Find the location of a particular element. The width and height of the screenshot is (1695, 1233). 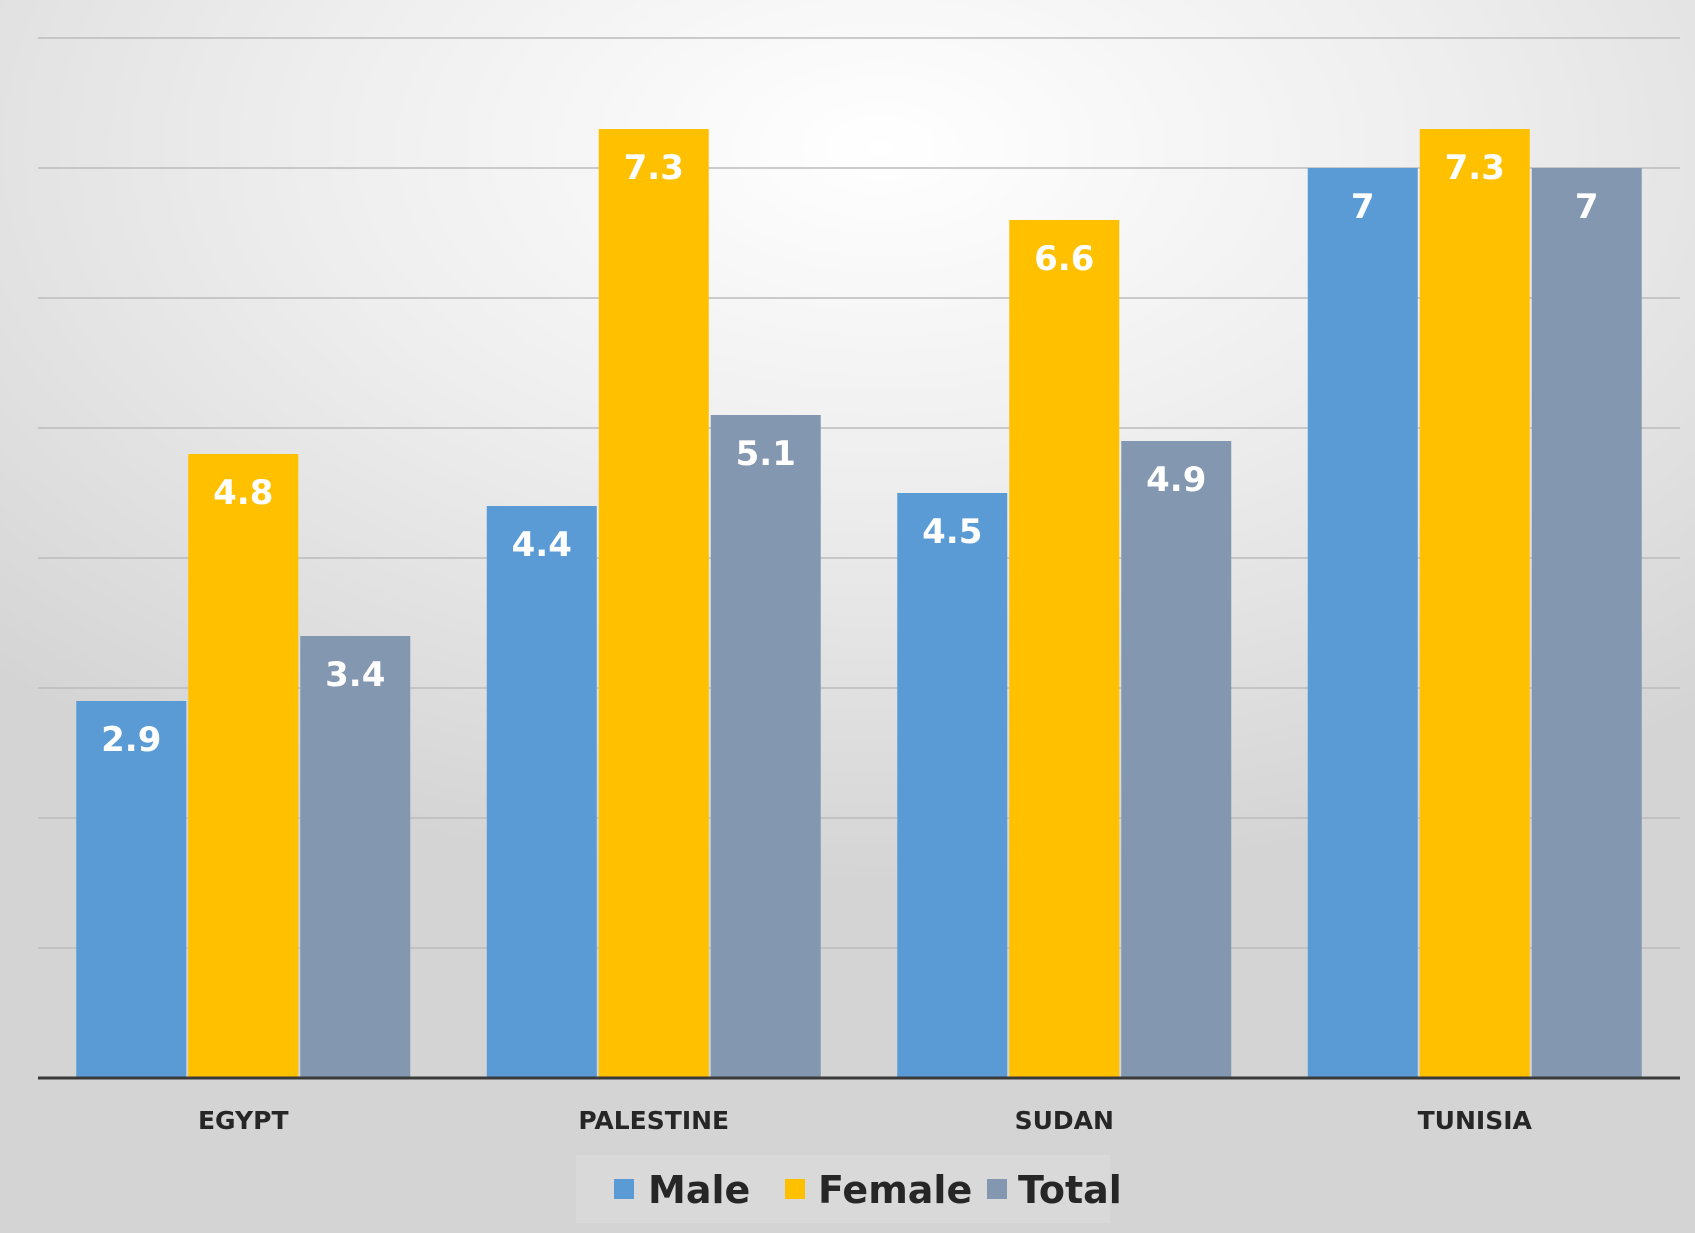

data-label-total-palestine: 5.1 is located at coordinates (766, 454).